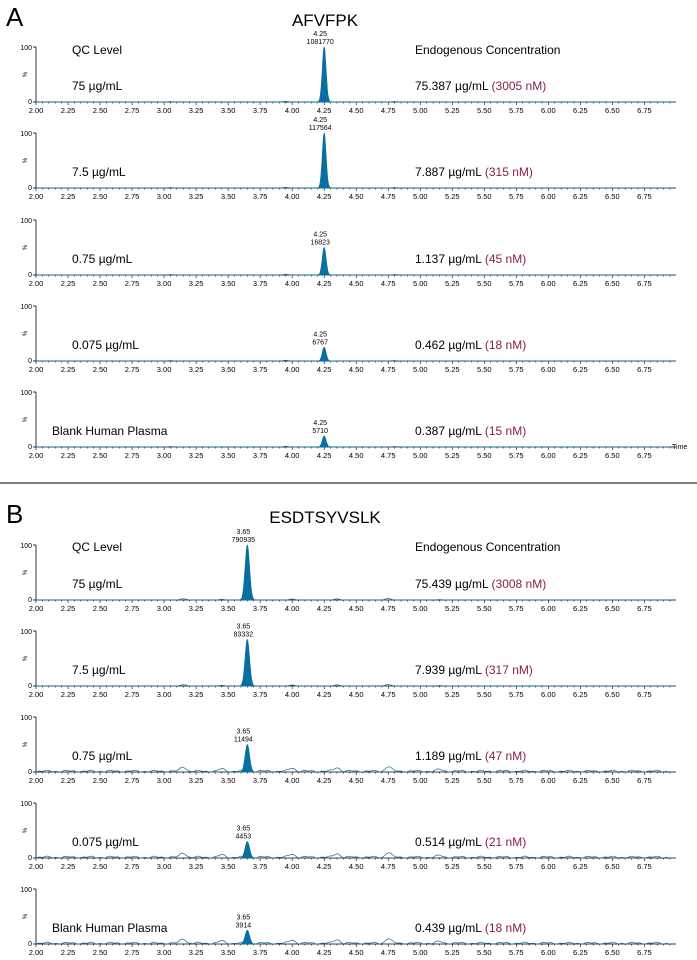 This screenshot has width=697, height=960. What do you see at coordinates (320, 431) in the screenshot?
I see `peak-area-label: 5710` at bounding box center [320, 431].